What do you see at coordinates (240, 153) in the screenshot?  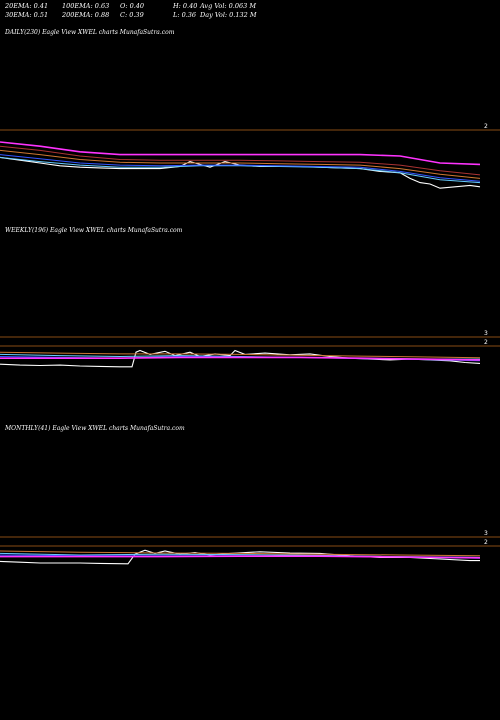 I see `daily-ema_magenta-line` at bounding box center [240, 153].